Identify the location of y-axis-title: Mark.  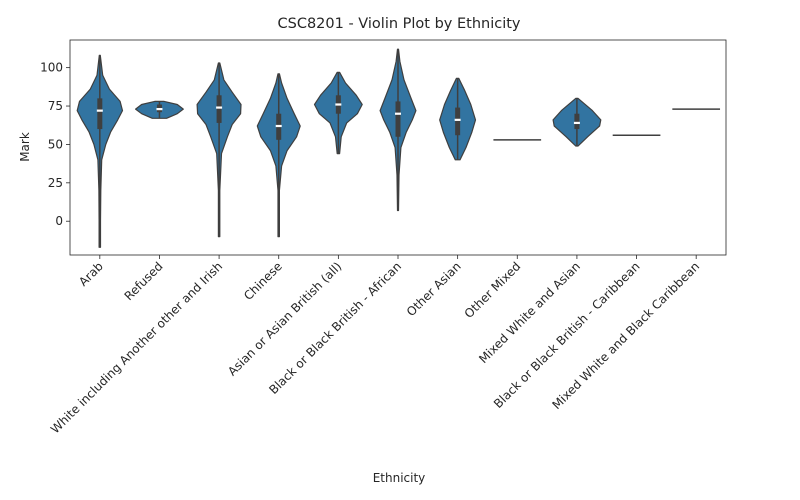
(25, 147).